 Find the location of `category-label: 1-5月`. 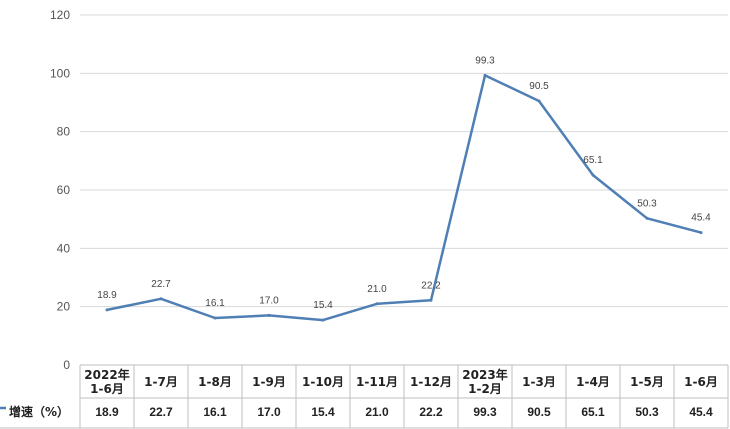

category-label: 1-5月 is located at coordinates (647, 382).